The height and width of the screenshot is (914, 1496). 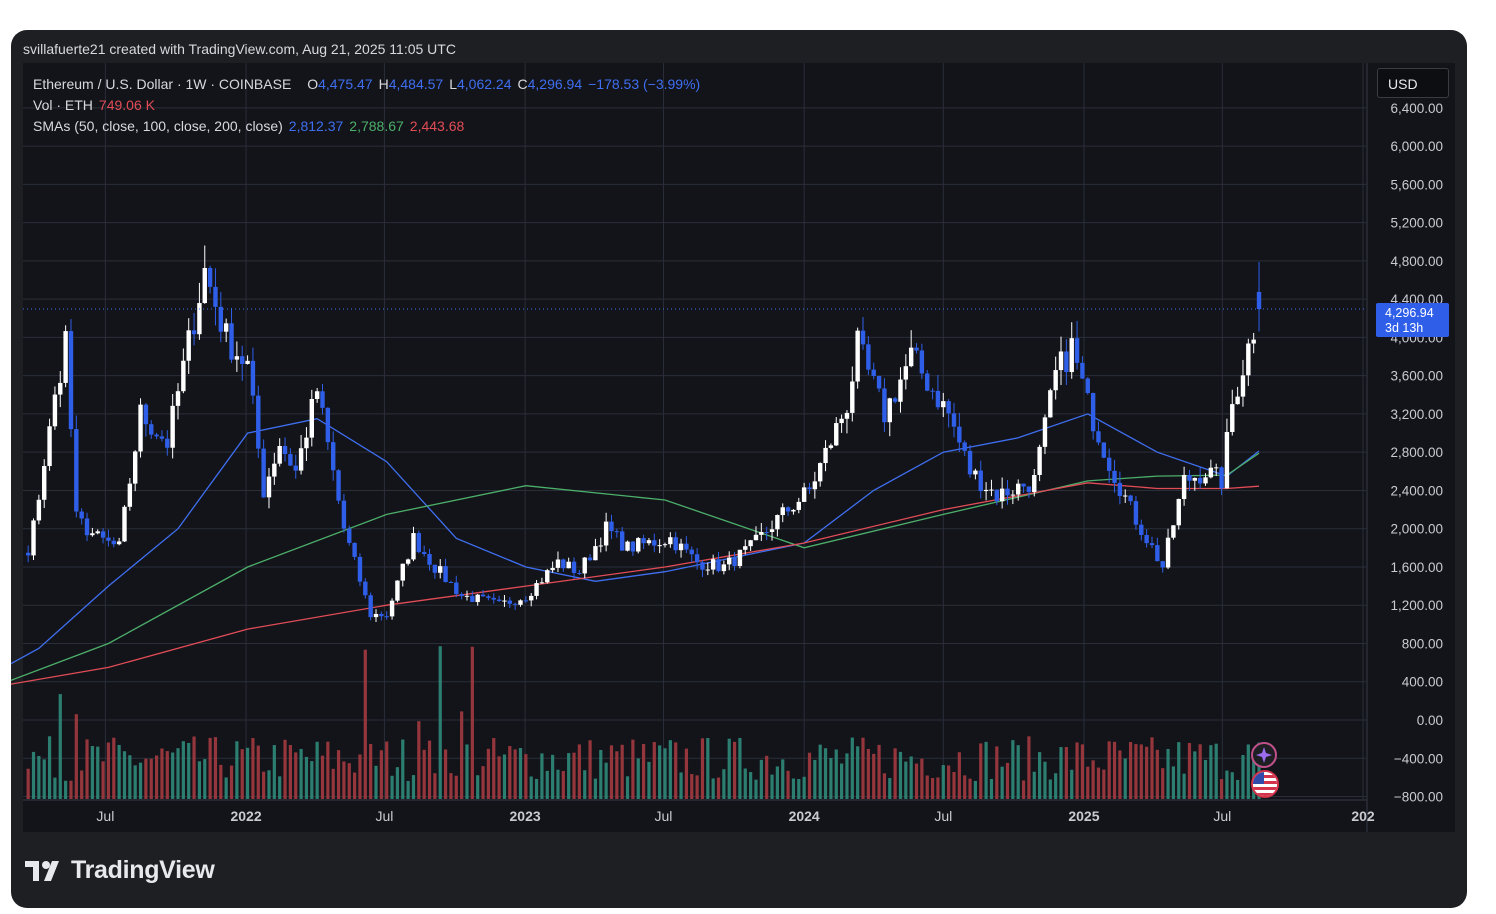 I want to click on brand-name: TradingView, so click(x=143, y=870).